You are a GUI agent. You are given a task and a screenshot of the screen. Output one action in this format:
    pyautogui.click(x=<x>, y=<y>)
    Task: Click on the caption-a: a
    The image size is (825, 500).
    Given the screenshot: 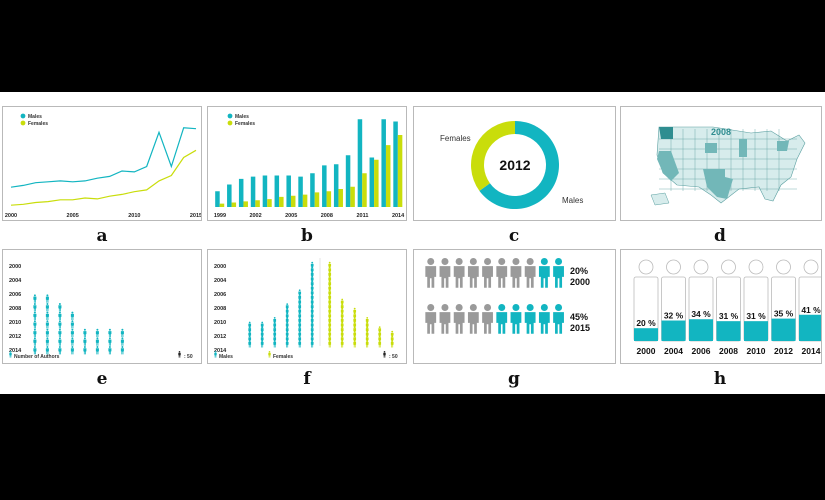 What is the action you would take?
    pyautogui.click(x=102, y=236)
    